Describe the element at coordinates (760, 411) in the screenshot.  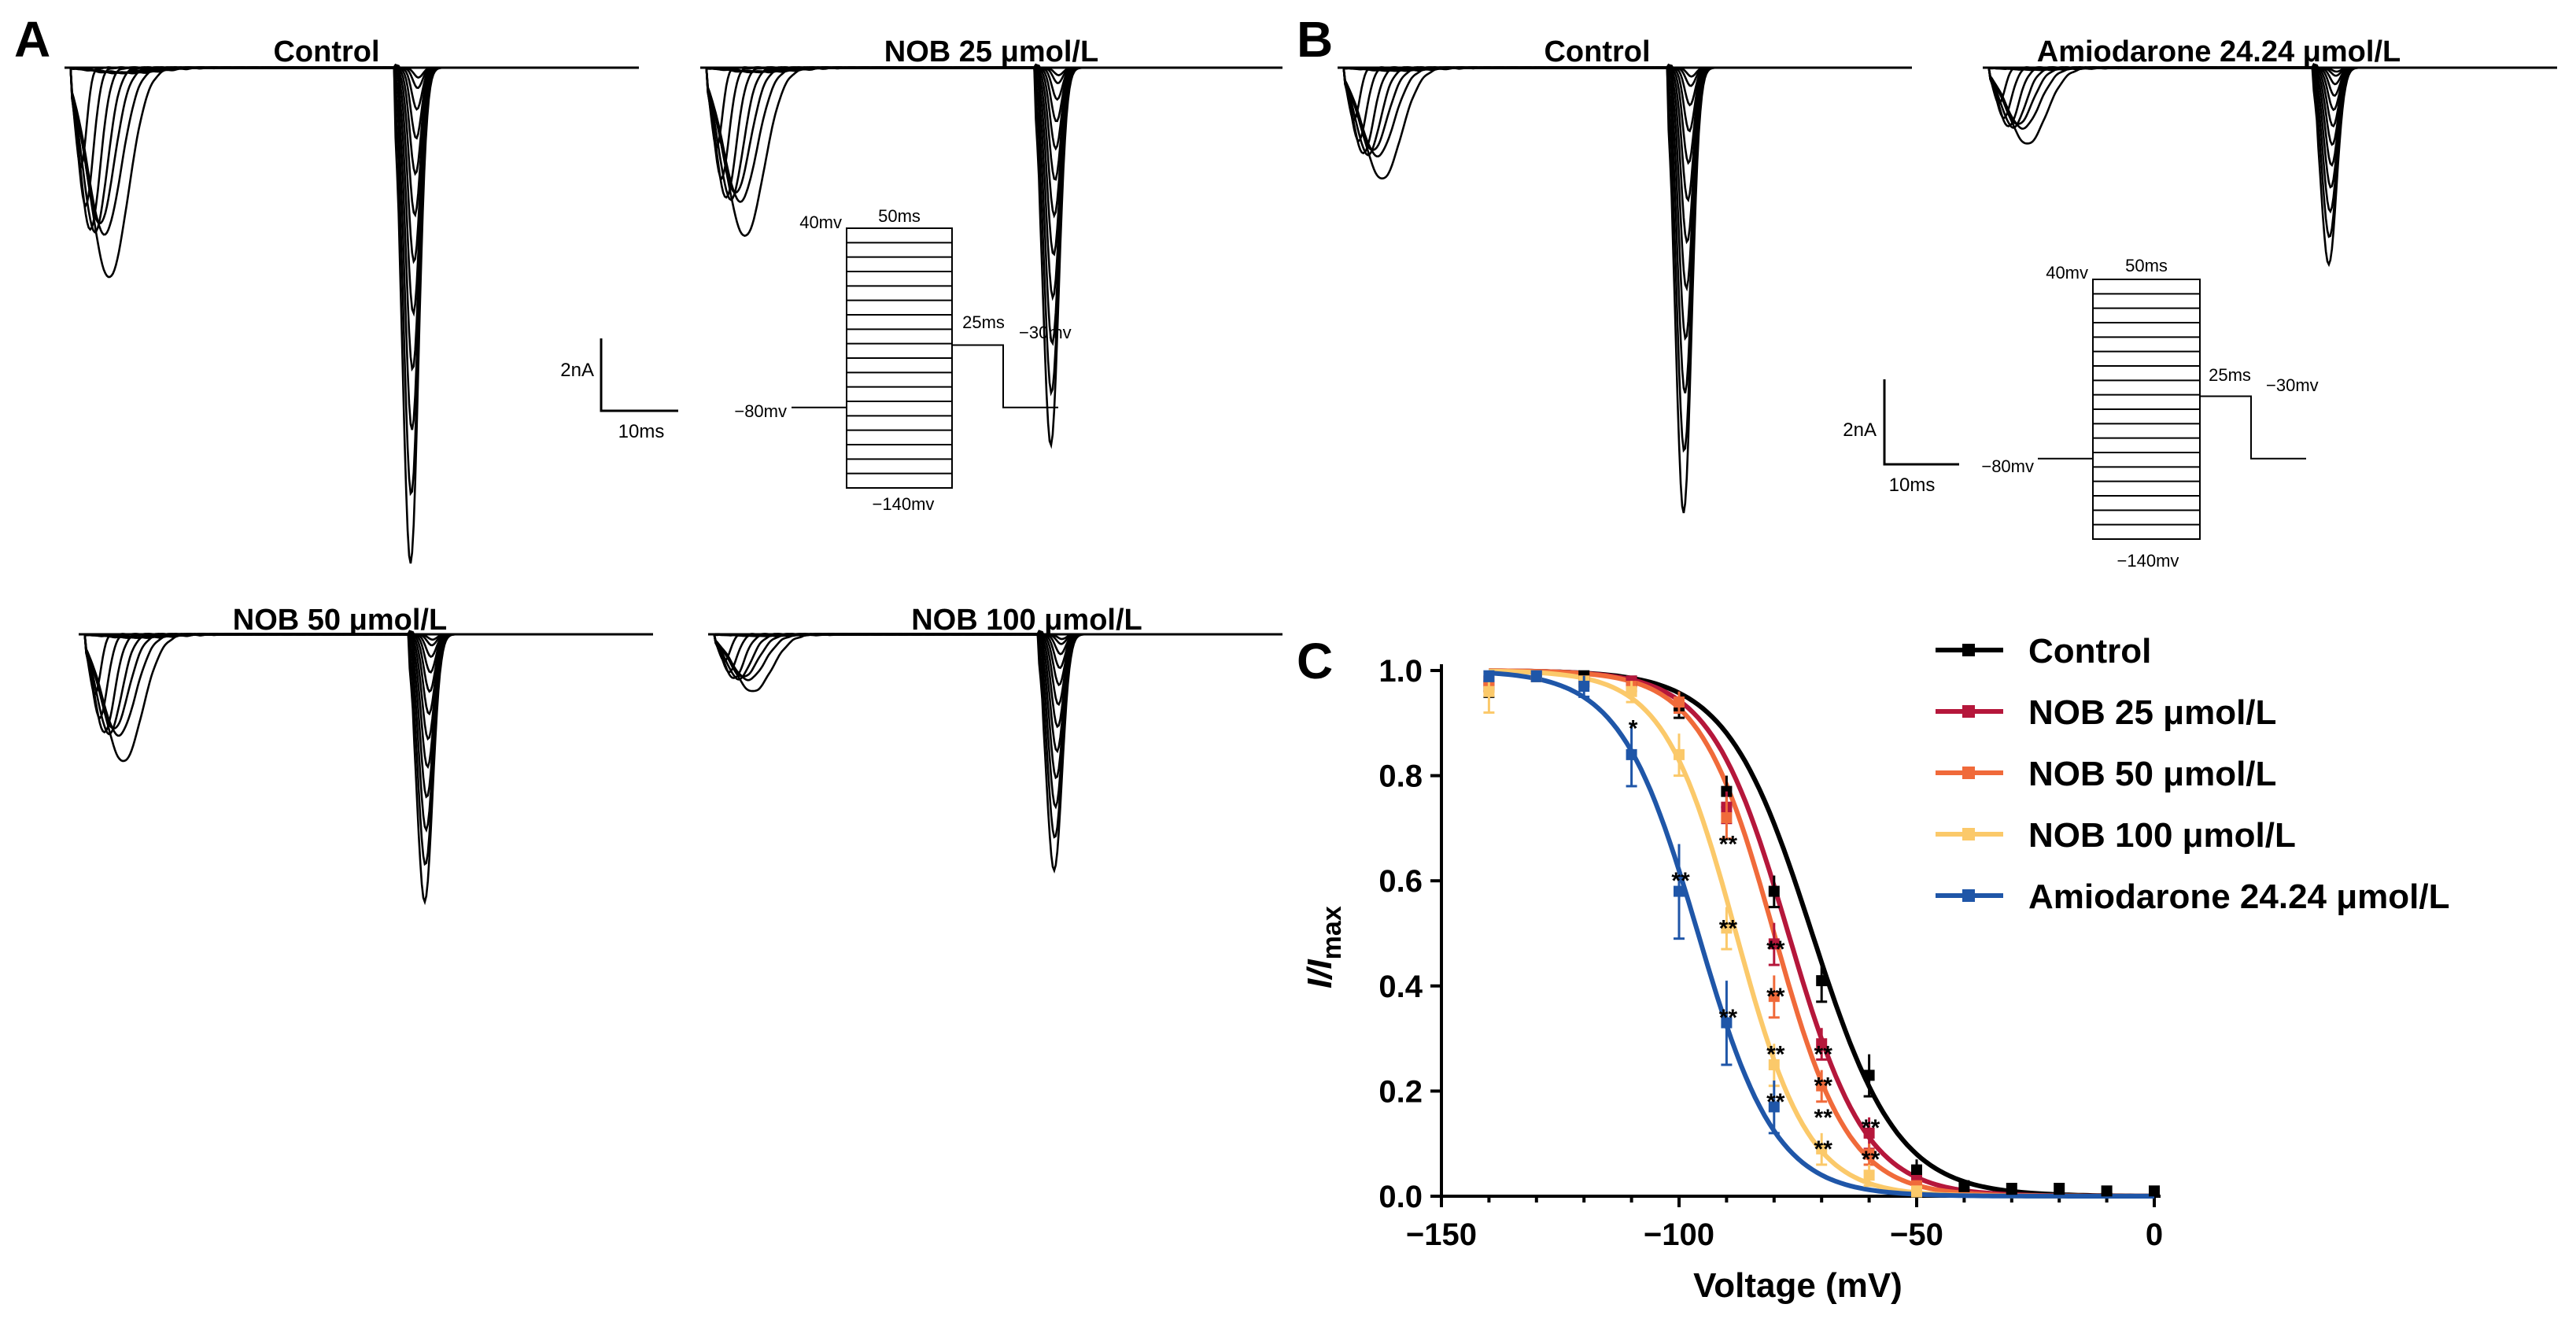
I see `protocol-a-hold: −80mv` at that location.